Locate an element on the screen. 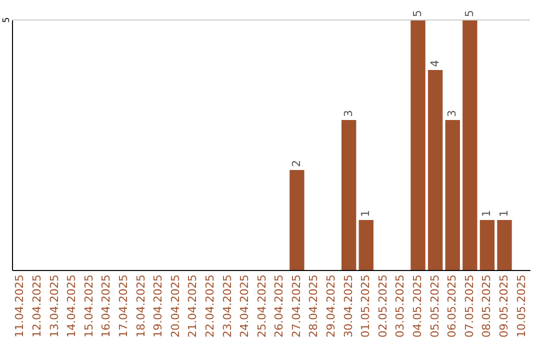  x-tick-label: 21.04.2025 is located at coordinates (193, 306).